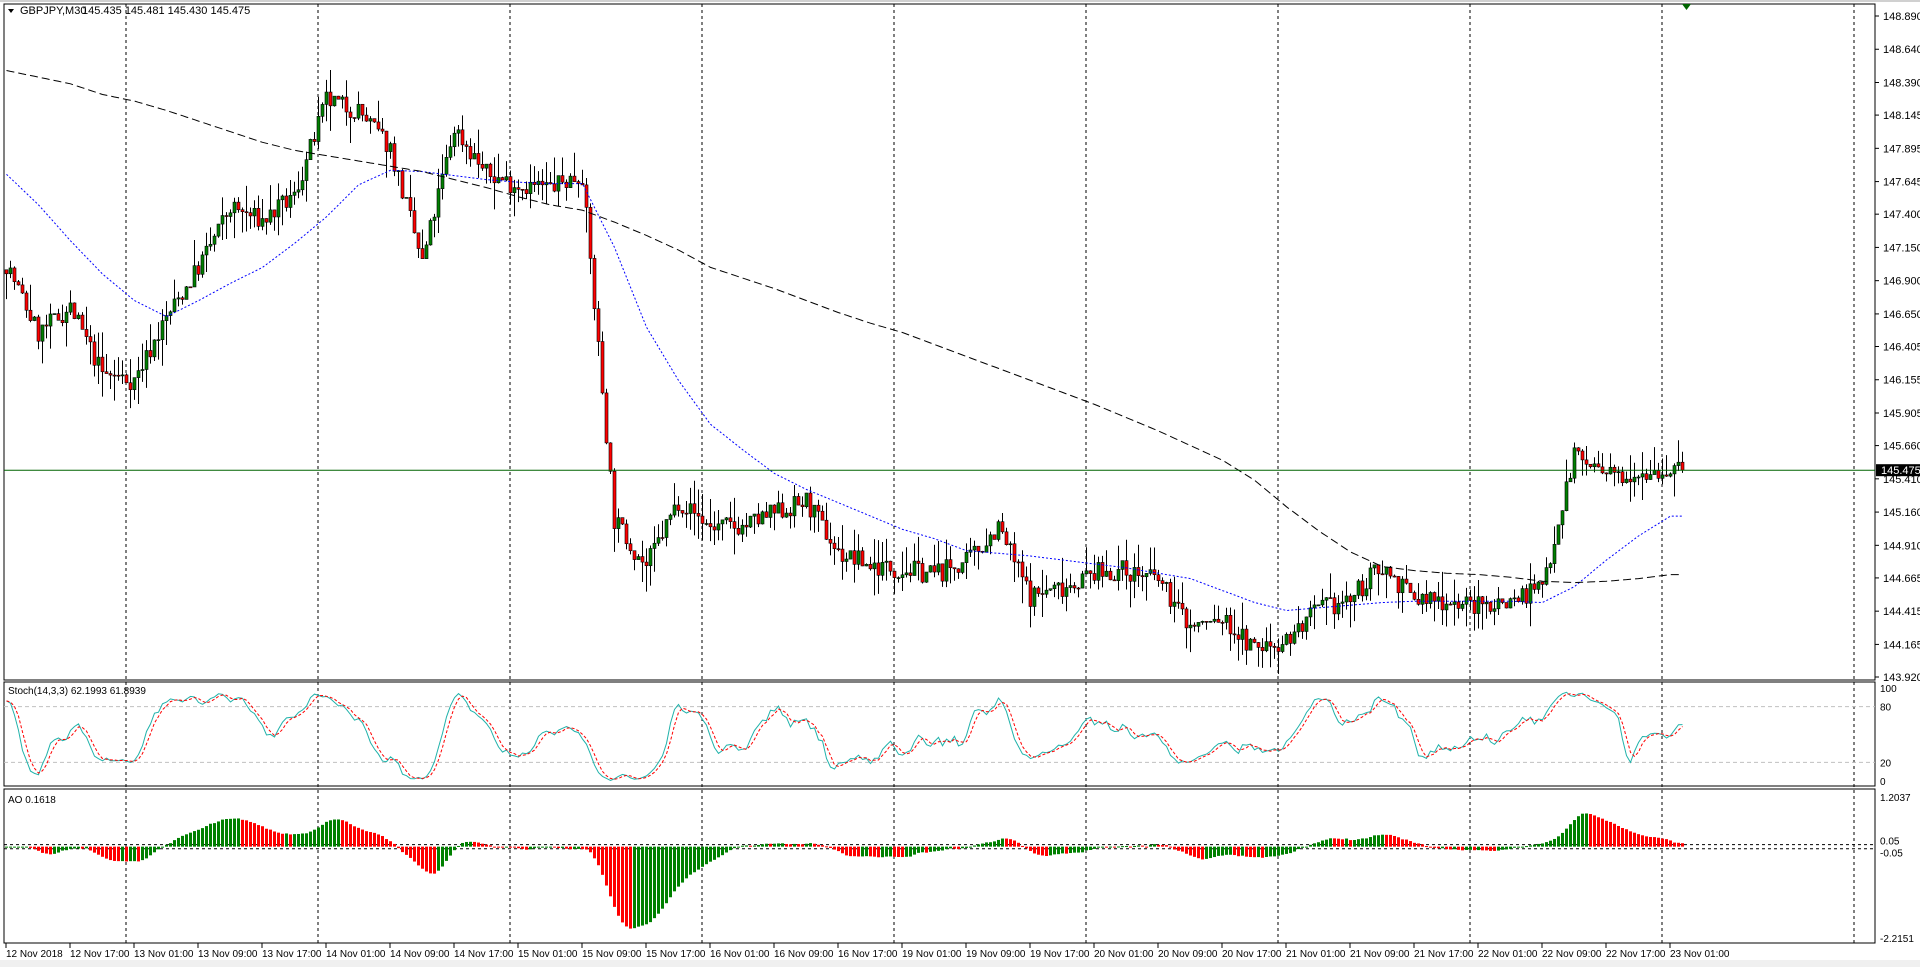 The image size is (1920, 967). Describe the element at coordinates (1901, 50) in the screenshot. I see `y-tick-label: 148.640` at that location.